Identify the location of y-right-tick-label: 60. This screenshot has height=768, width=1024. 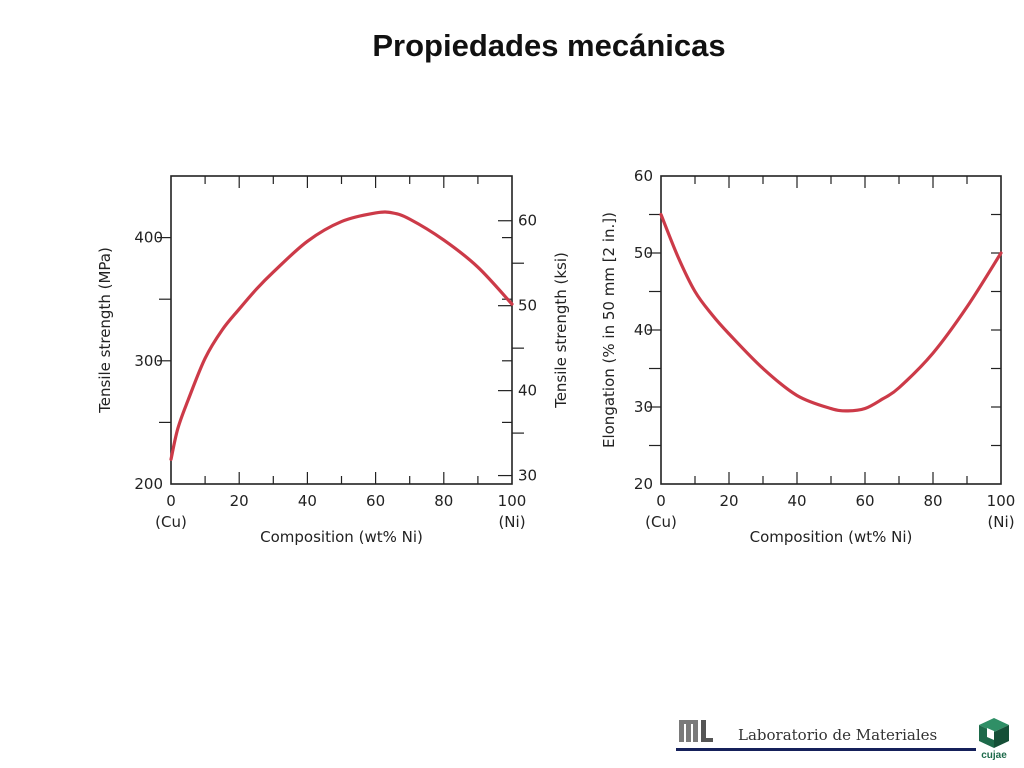
(527, 221).